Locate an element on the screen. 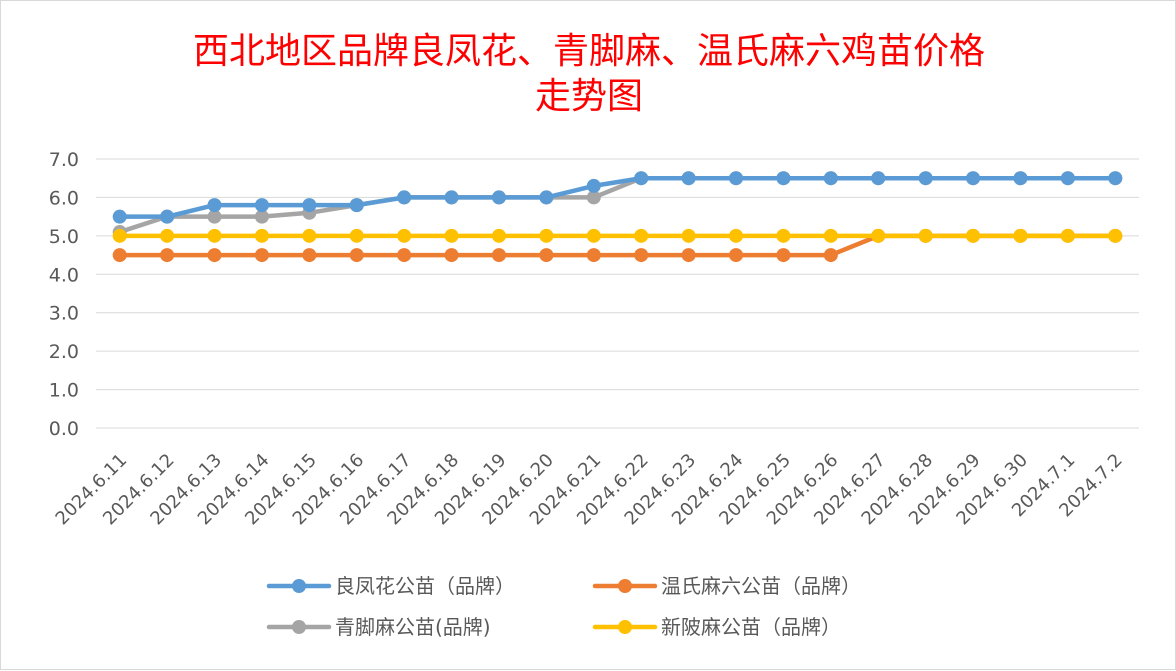 The image size is (1176, 671). y-tick-label: 7.0 is located at coordinates (64, 160).